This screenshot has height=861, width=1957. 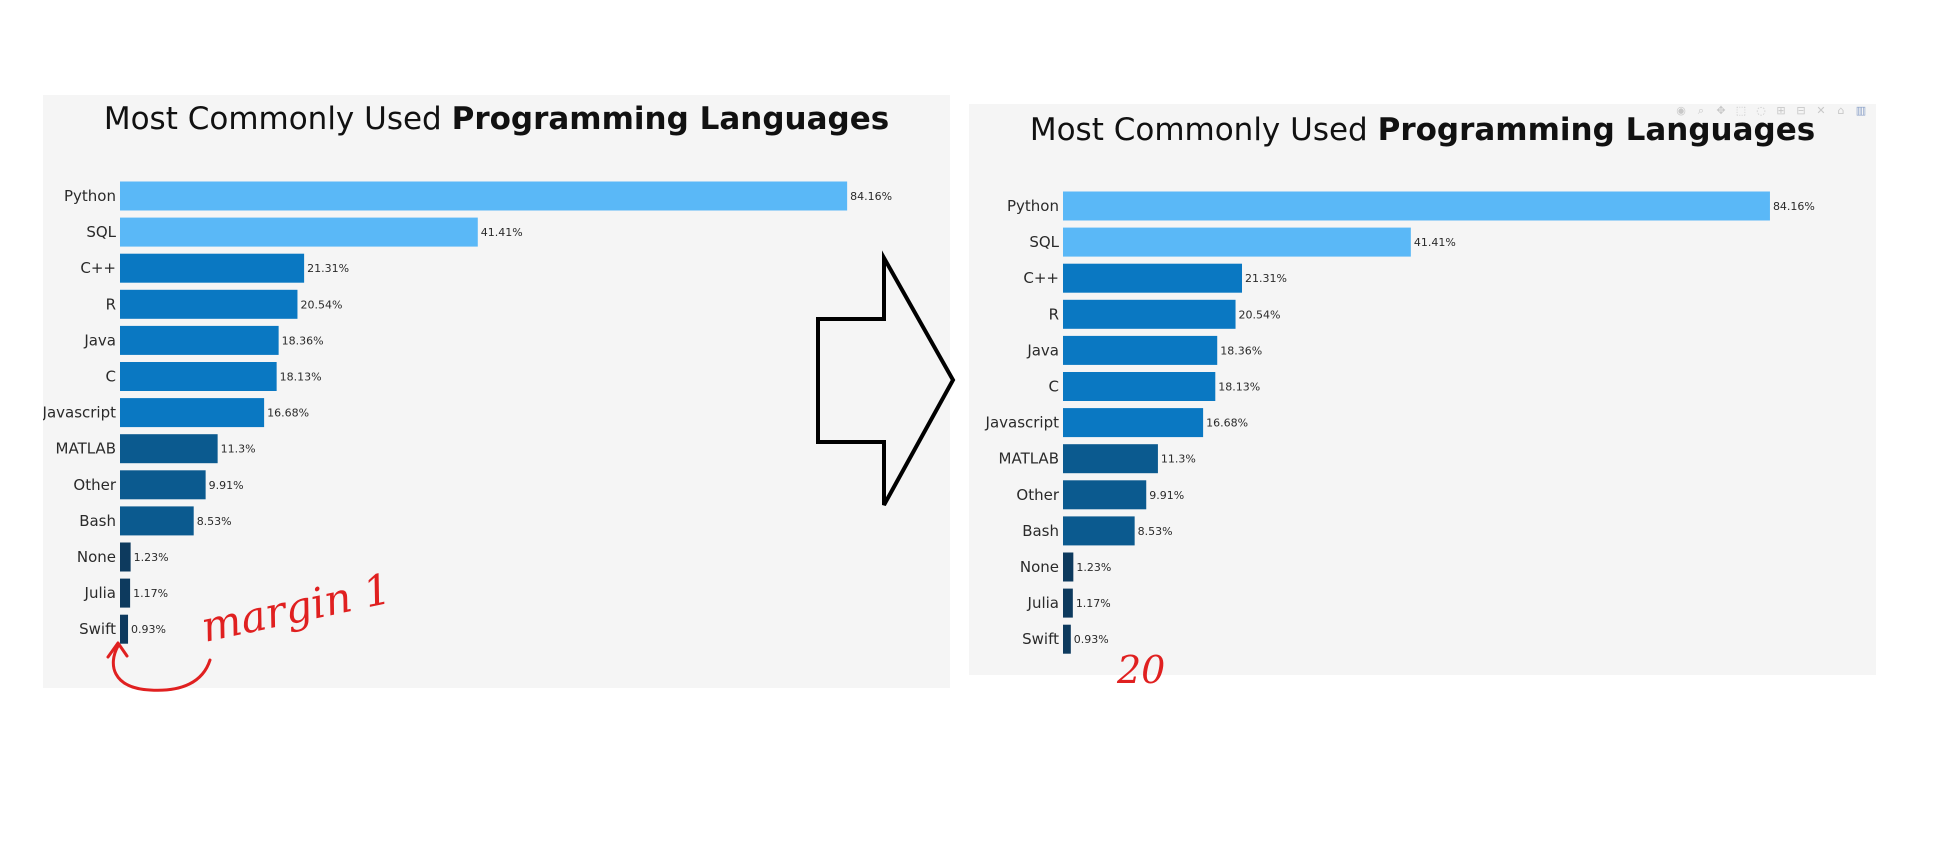 I want to click on home-icon: ⌂, so click(x=1841, y=110).